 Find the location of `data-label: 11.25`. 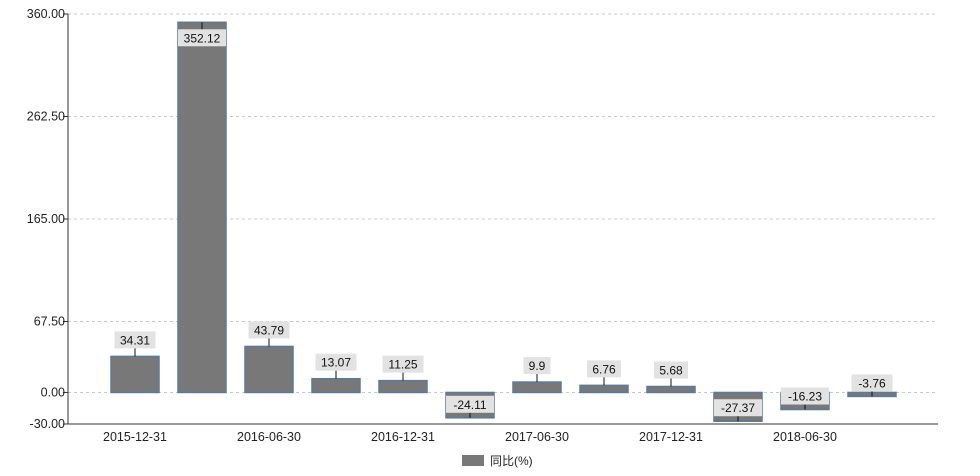

data-label: 11.25 is located at coordinates (402, 365).